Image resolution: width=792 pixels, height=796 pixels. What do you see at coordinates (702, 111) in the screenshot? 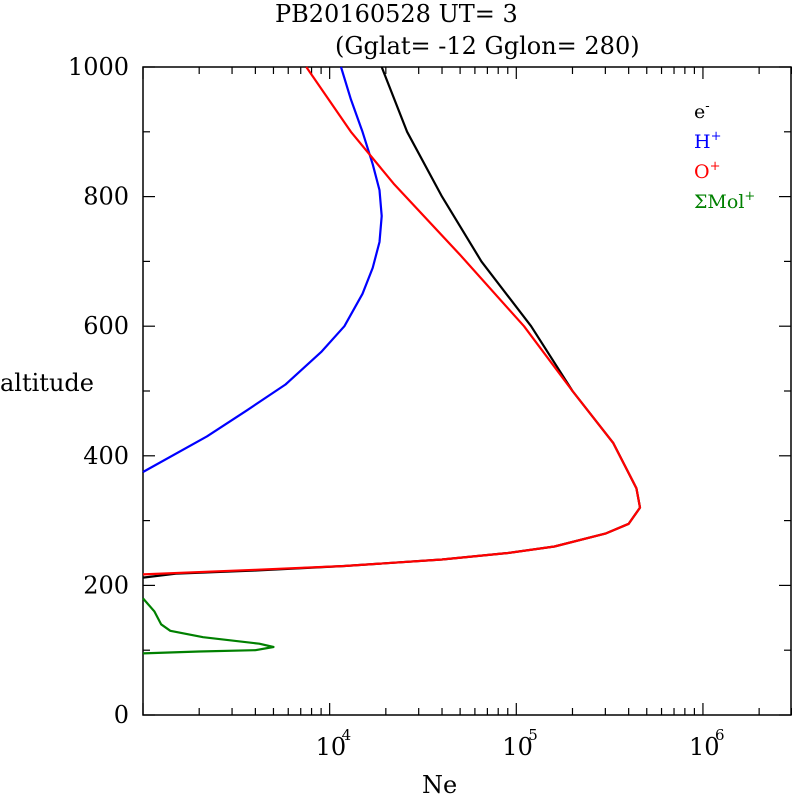
I see `legend-entry-0: e-` at bounding box center [702, 111].